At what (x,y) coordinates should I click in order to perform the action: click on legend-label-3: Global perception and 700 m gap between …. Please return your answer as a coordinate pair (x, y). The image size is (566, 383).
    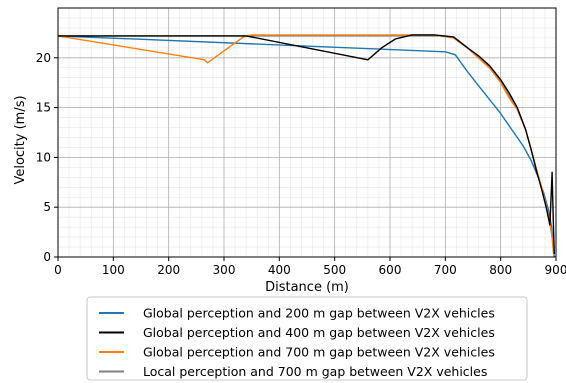
    Looking at the image, I should click on (319, 352).